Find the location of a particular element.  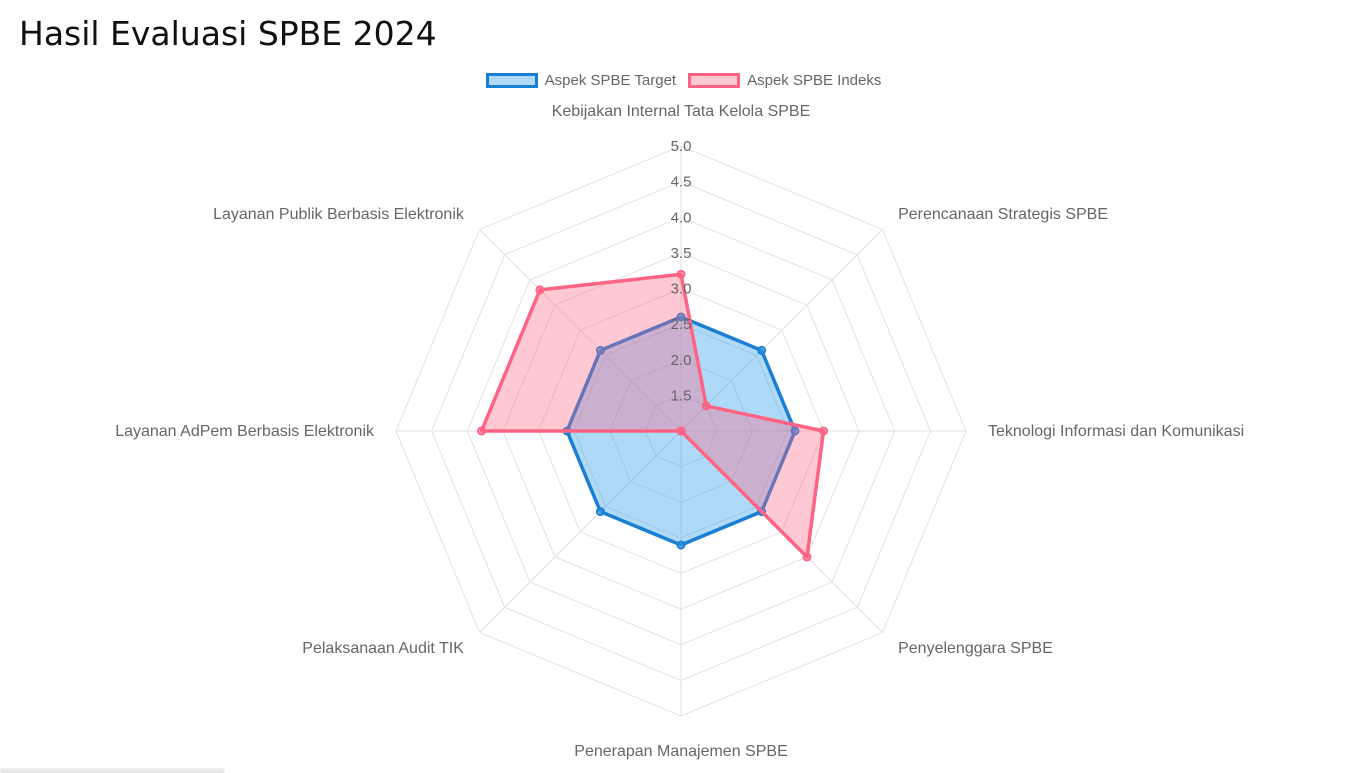

legend-label-target: Aspek SPBE Target is located at coordinates (610, 80).